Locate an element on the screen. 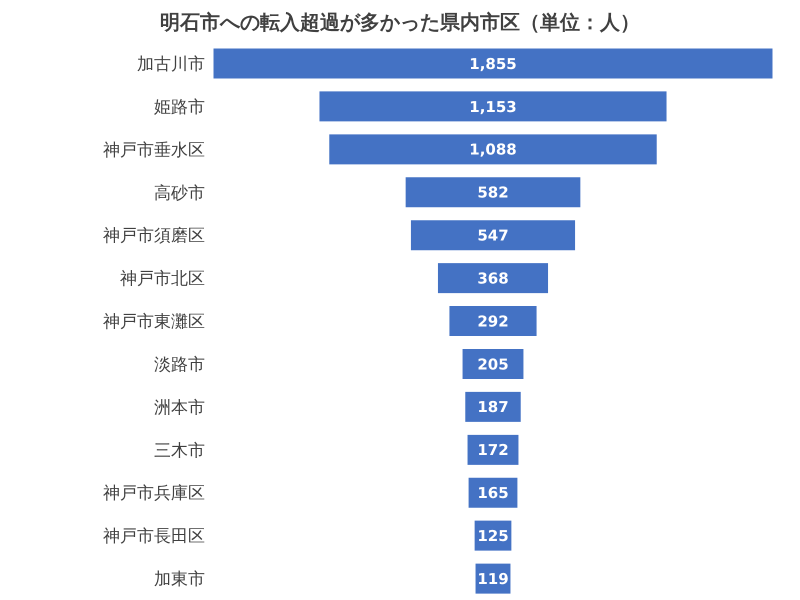  data-label: 187 is located at coordinates (493, 407).